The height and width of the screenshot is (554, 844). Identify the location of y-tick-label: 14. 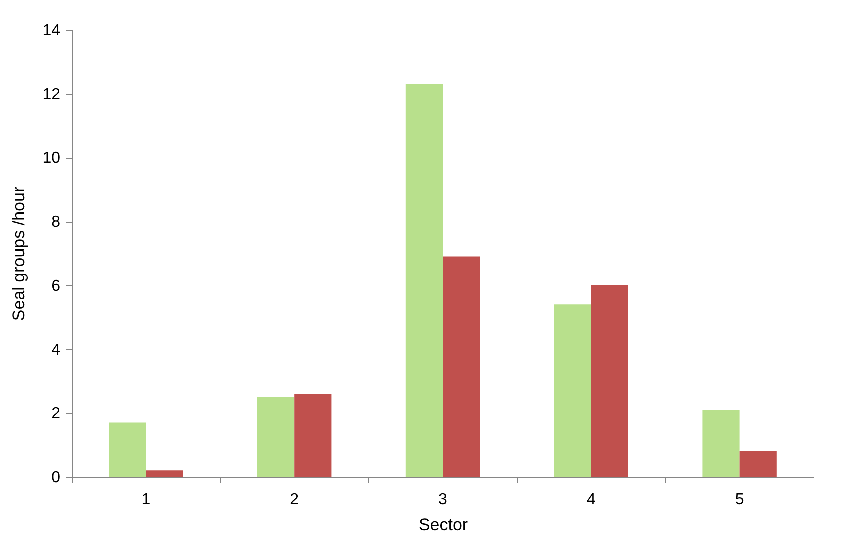
(51, 31).